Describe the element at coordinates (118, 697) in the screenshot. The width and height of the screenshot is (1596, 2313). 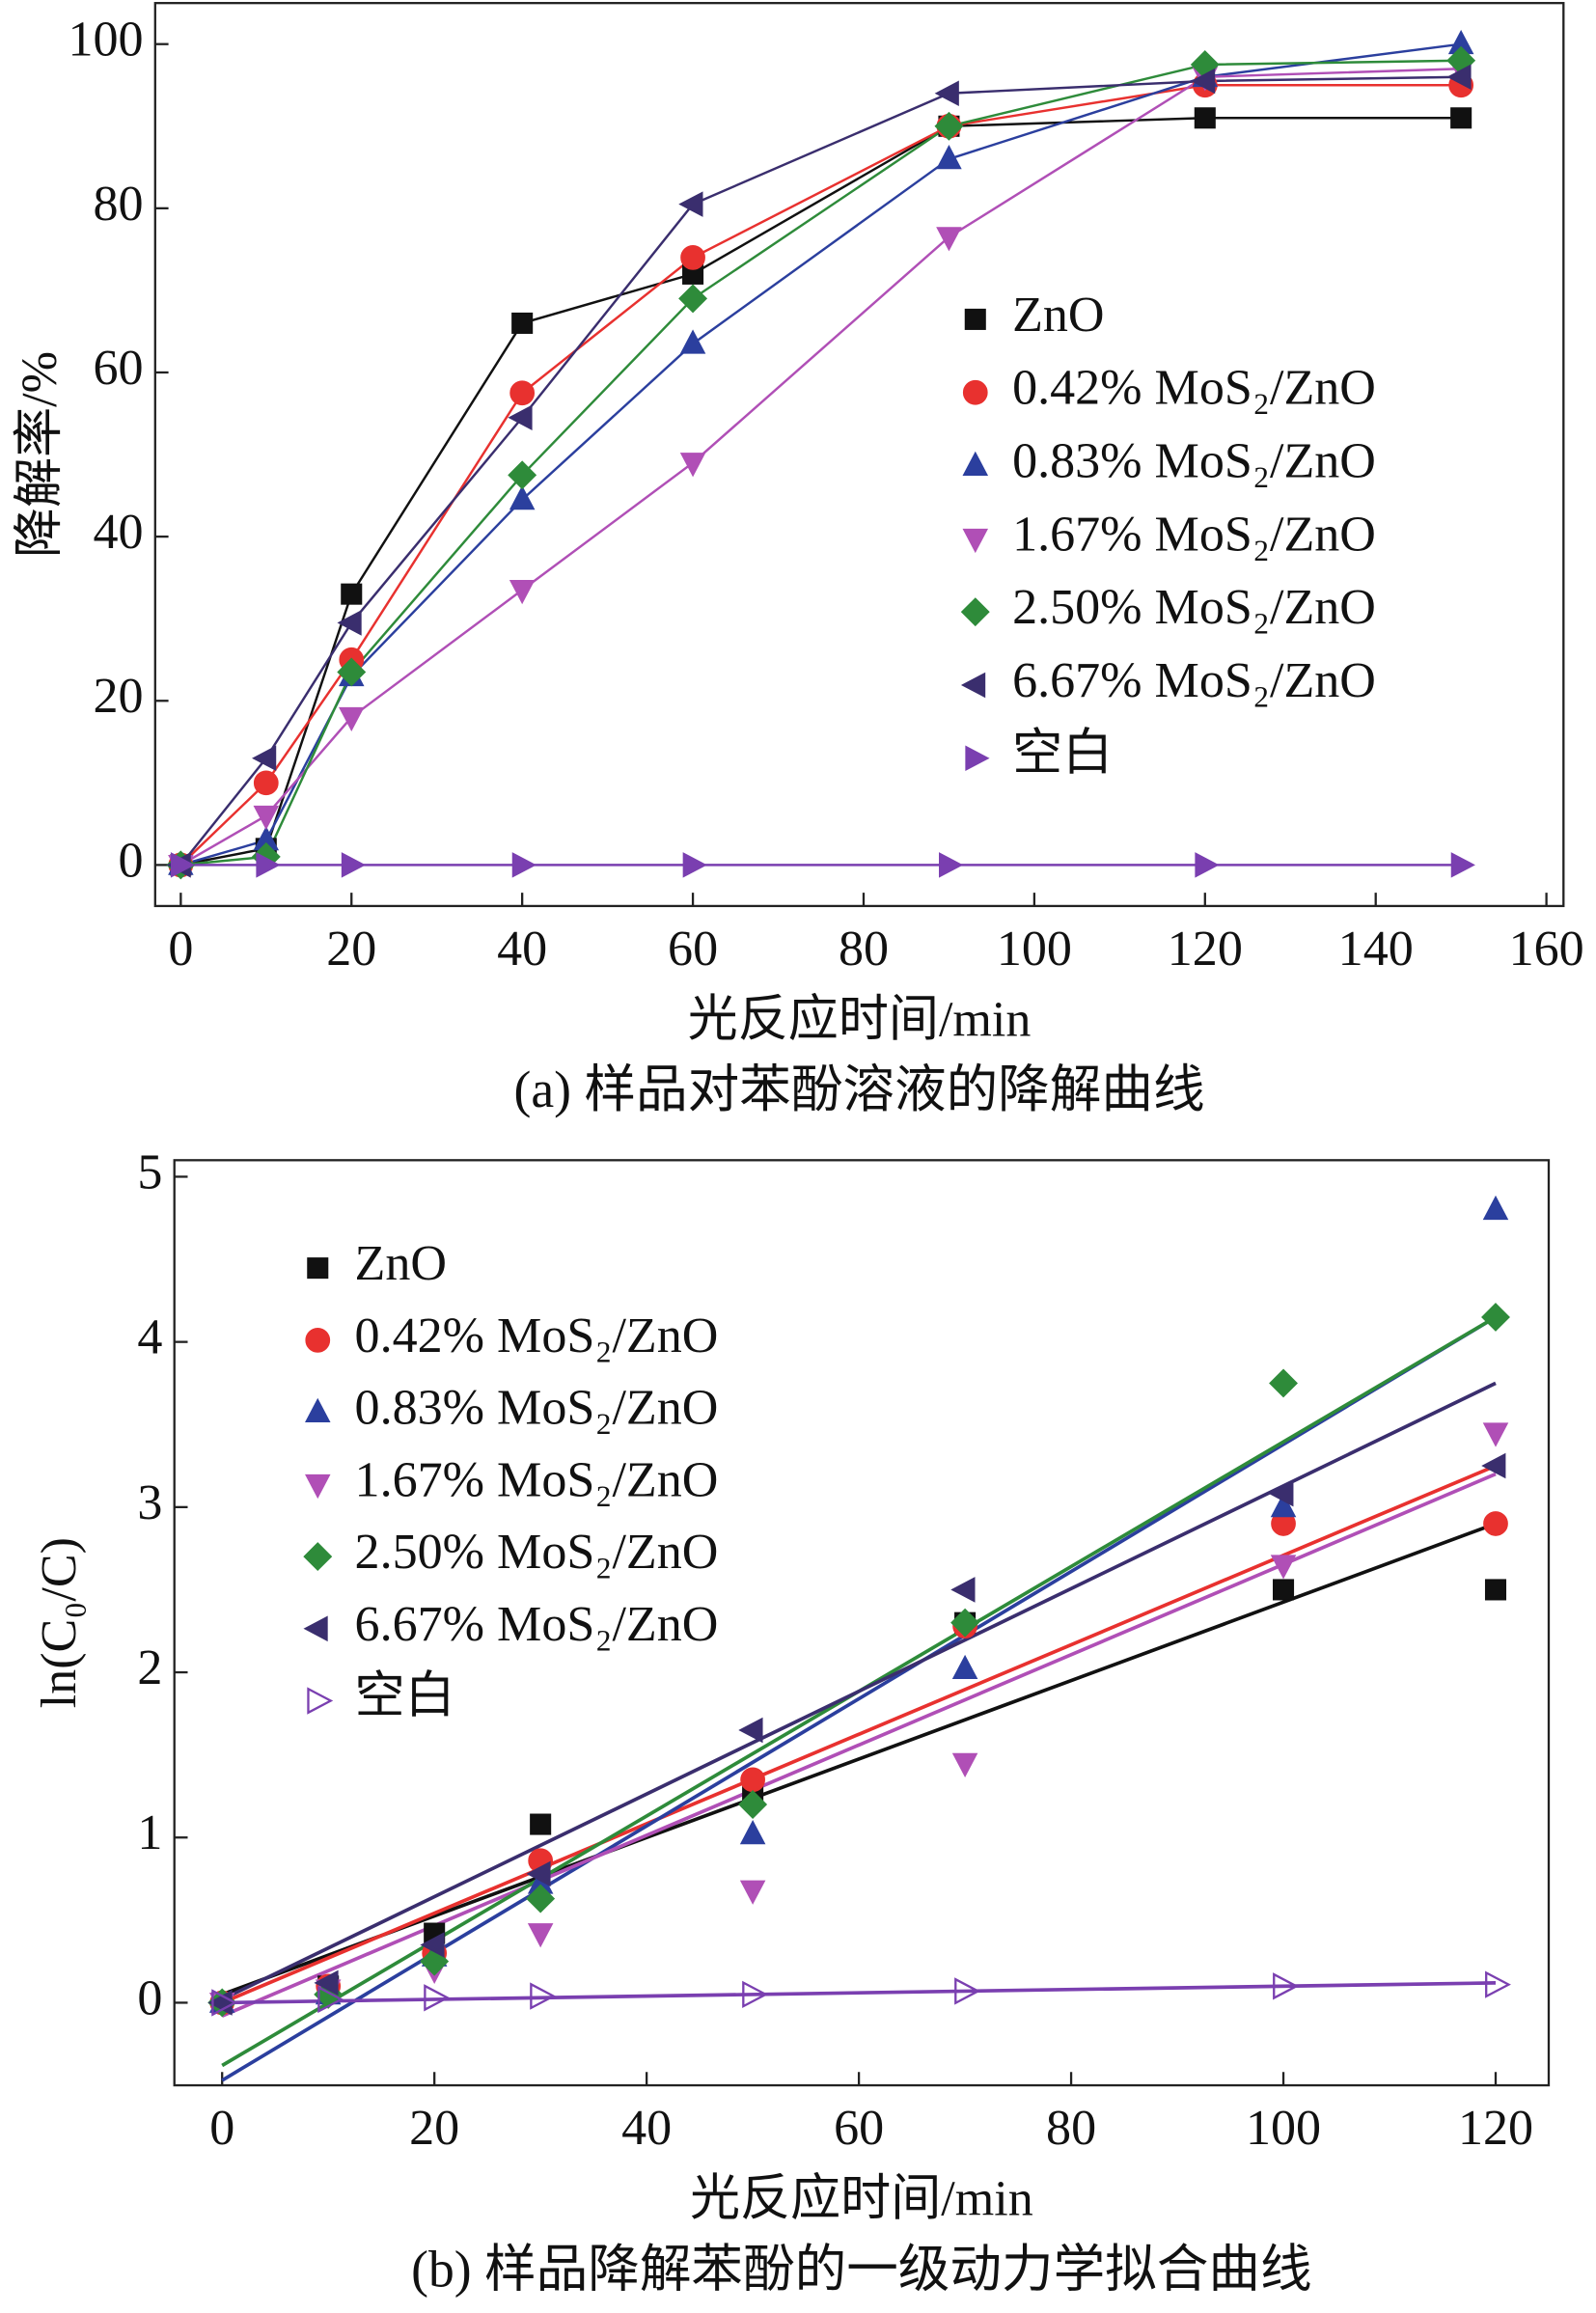
I see `y-tick-label: 20` at that location.